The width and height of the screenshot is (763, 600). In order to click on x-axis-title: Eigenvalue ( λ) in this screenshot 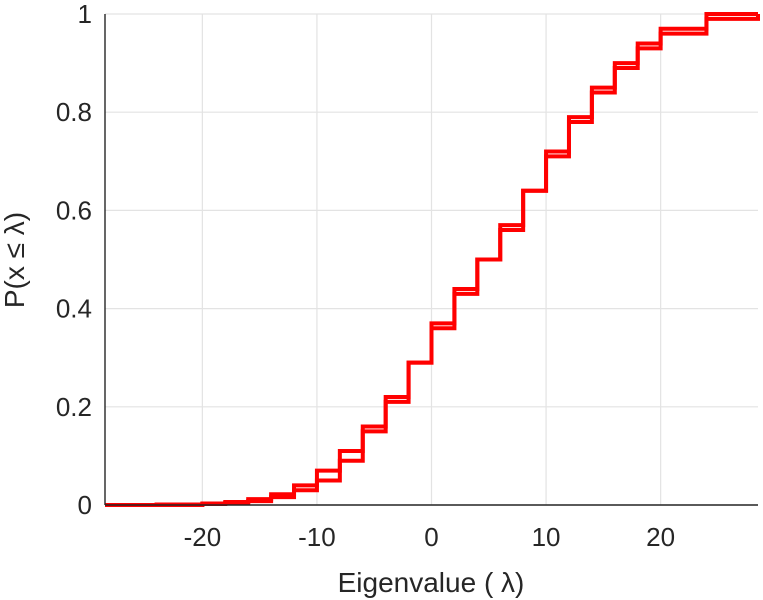, I will do `click(431, 582)`.